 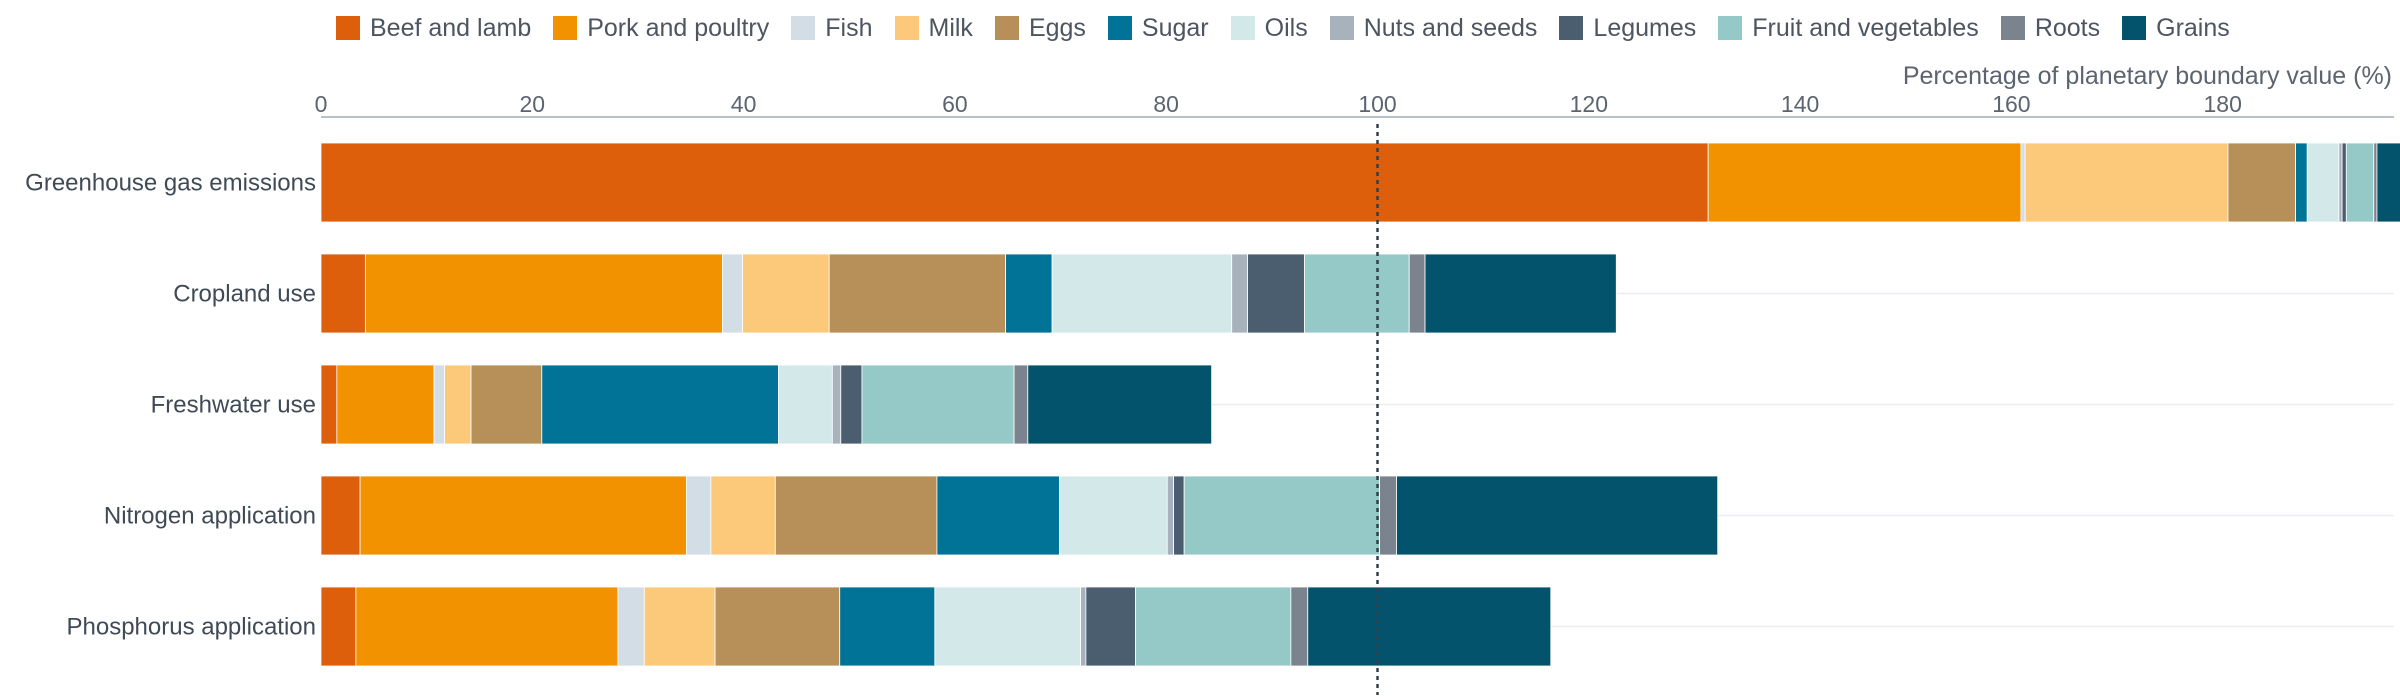 I want to click on bar-segment-cropland-use-oils, so click(x=1142, y=293).